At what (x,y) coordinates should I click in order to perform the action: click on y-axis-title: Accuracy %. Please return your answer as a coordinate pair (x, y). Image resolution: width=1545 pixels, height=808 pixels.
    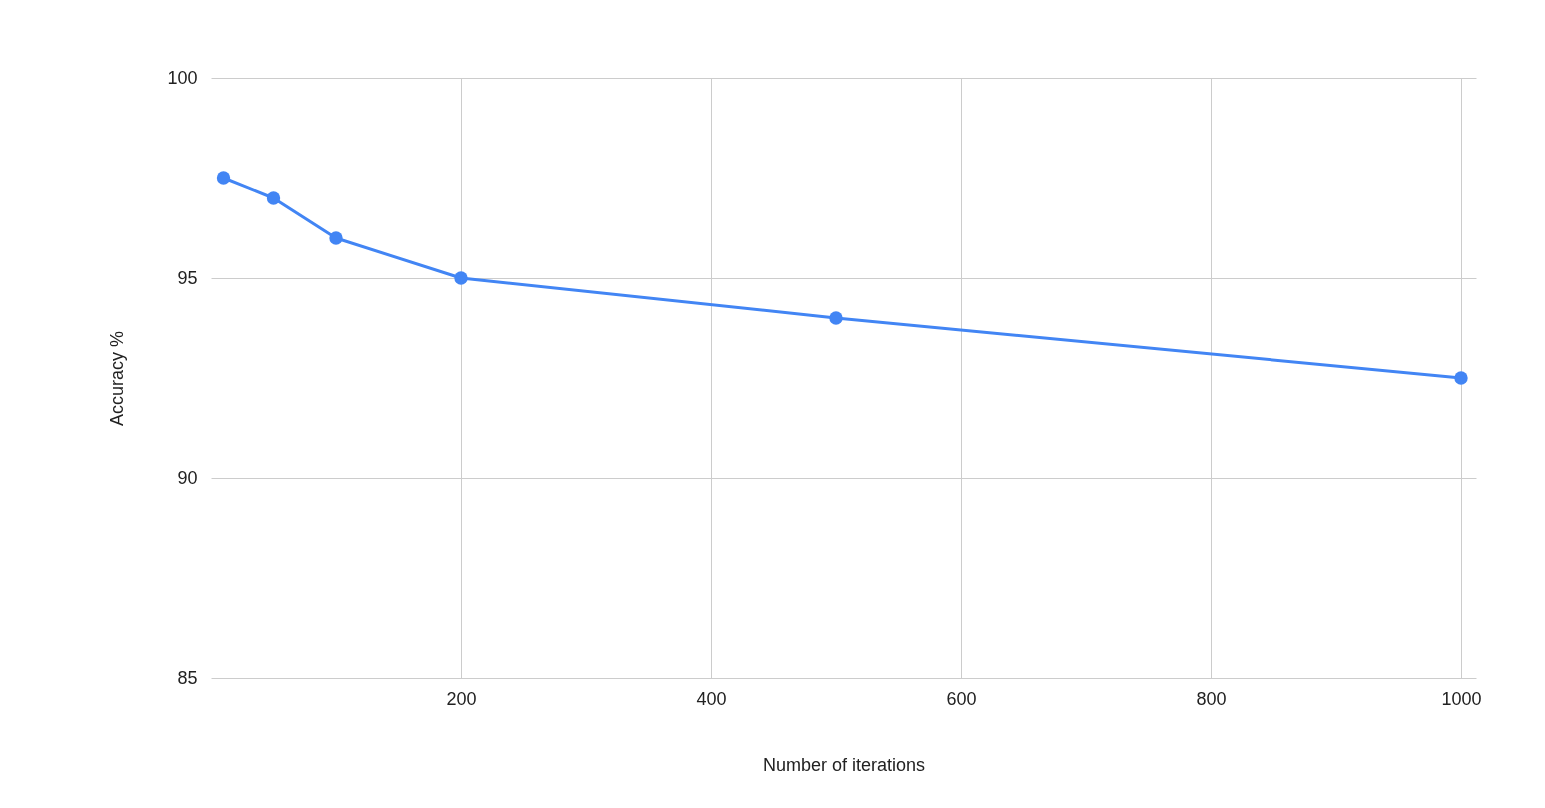
    Looking at the image, I should click on (117, 378).